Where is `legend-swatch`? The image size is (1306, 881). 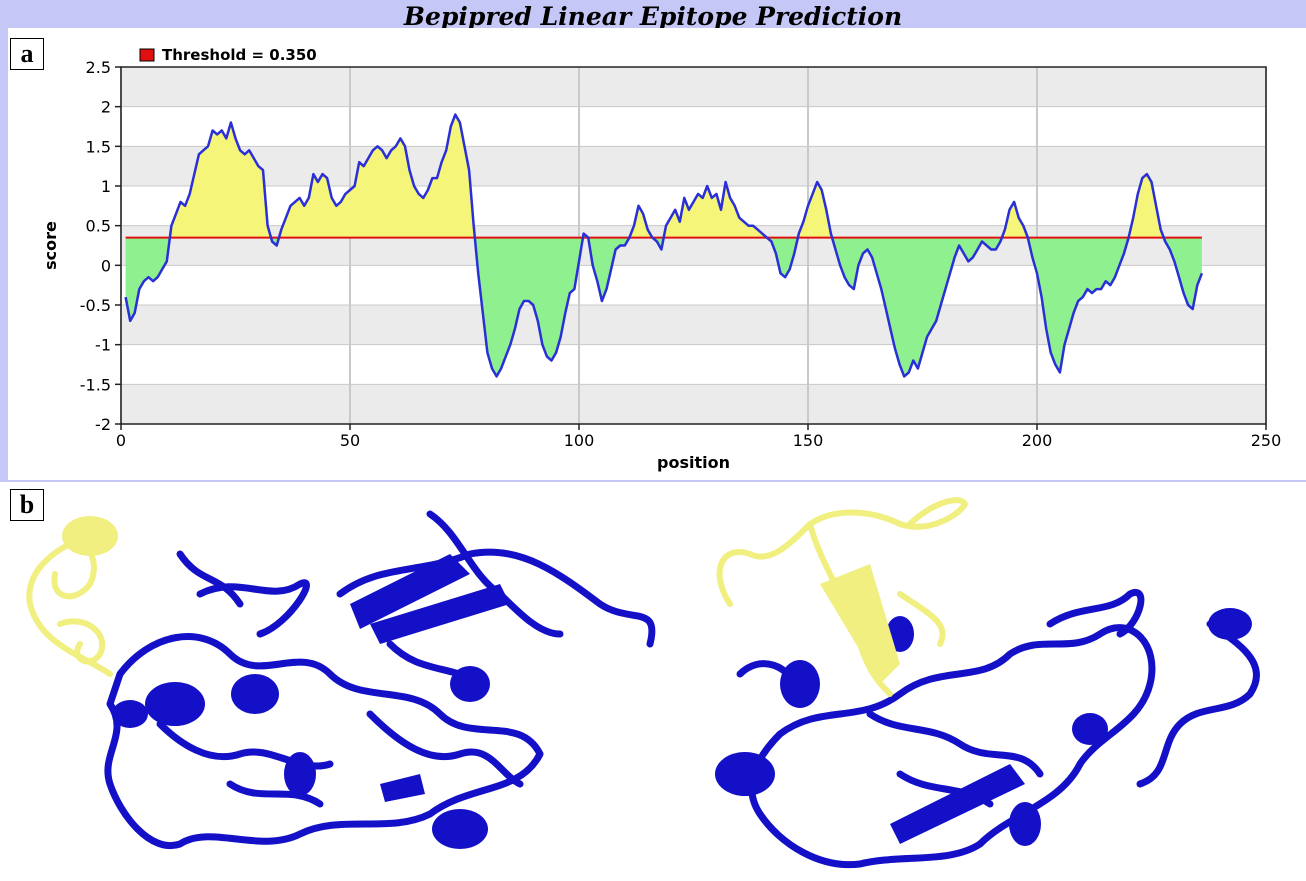 legend-swatch is located at coordinates (147, 55).